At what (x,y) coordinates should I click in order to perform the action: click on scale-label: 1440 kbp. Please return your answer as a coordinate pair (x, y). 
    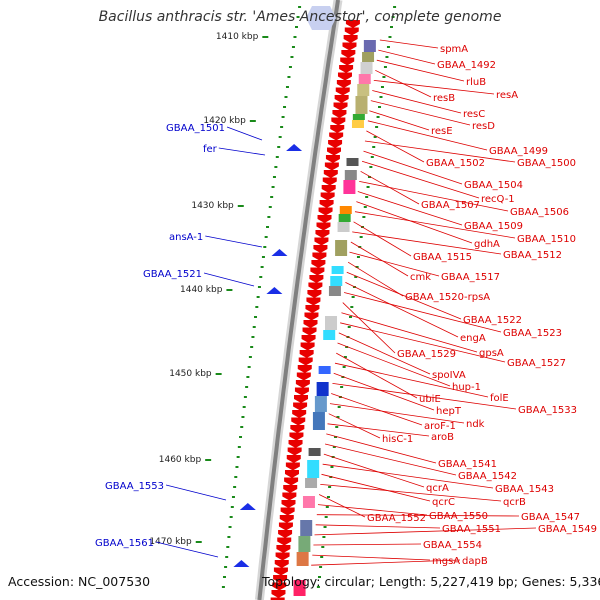
    Looking at the image, I should click on (201, 290).